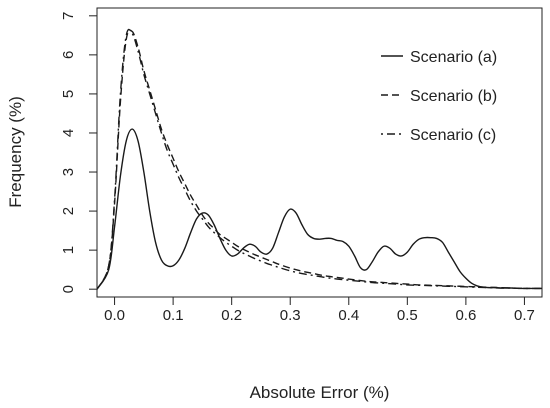 The image size is (550, 408). Describe the element at coordinates (68, 94) in the screenshot. I see `y-tick-label: 5` at that location.